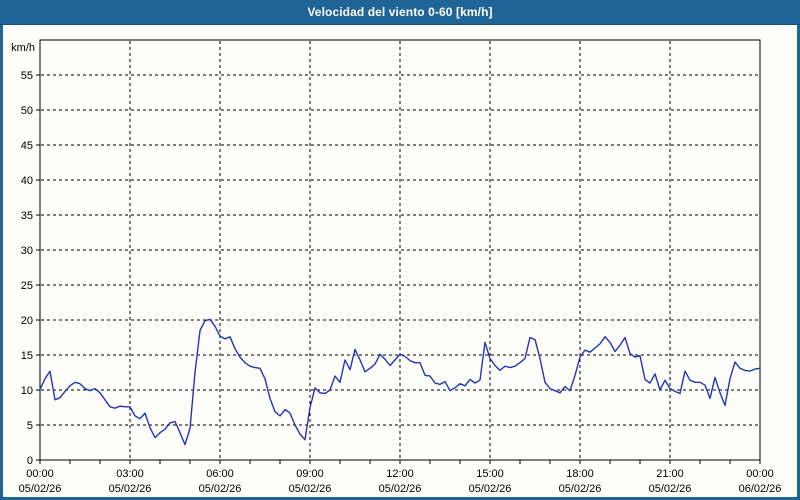 The width and height of the screenshot is (800, 500). Describe the element at coordinates (27, 181) in the screenshot. I see `y-tick-label: 40` at that location.